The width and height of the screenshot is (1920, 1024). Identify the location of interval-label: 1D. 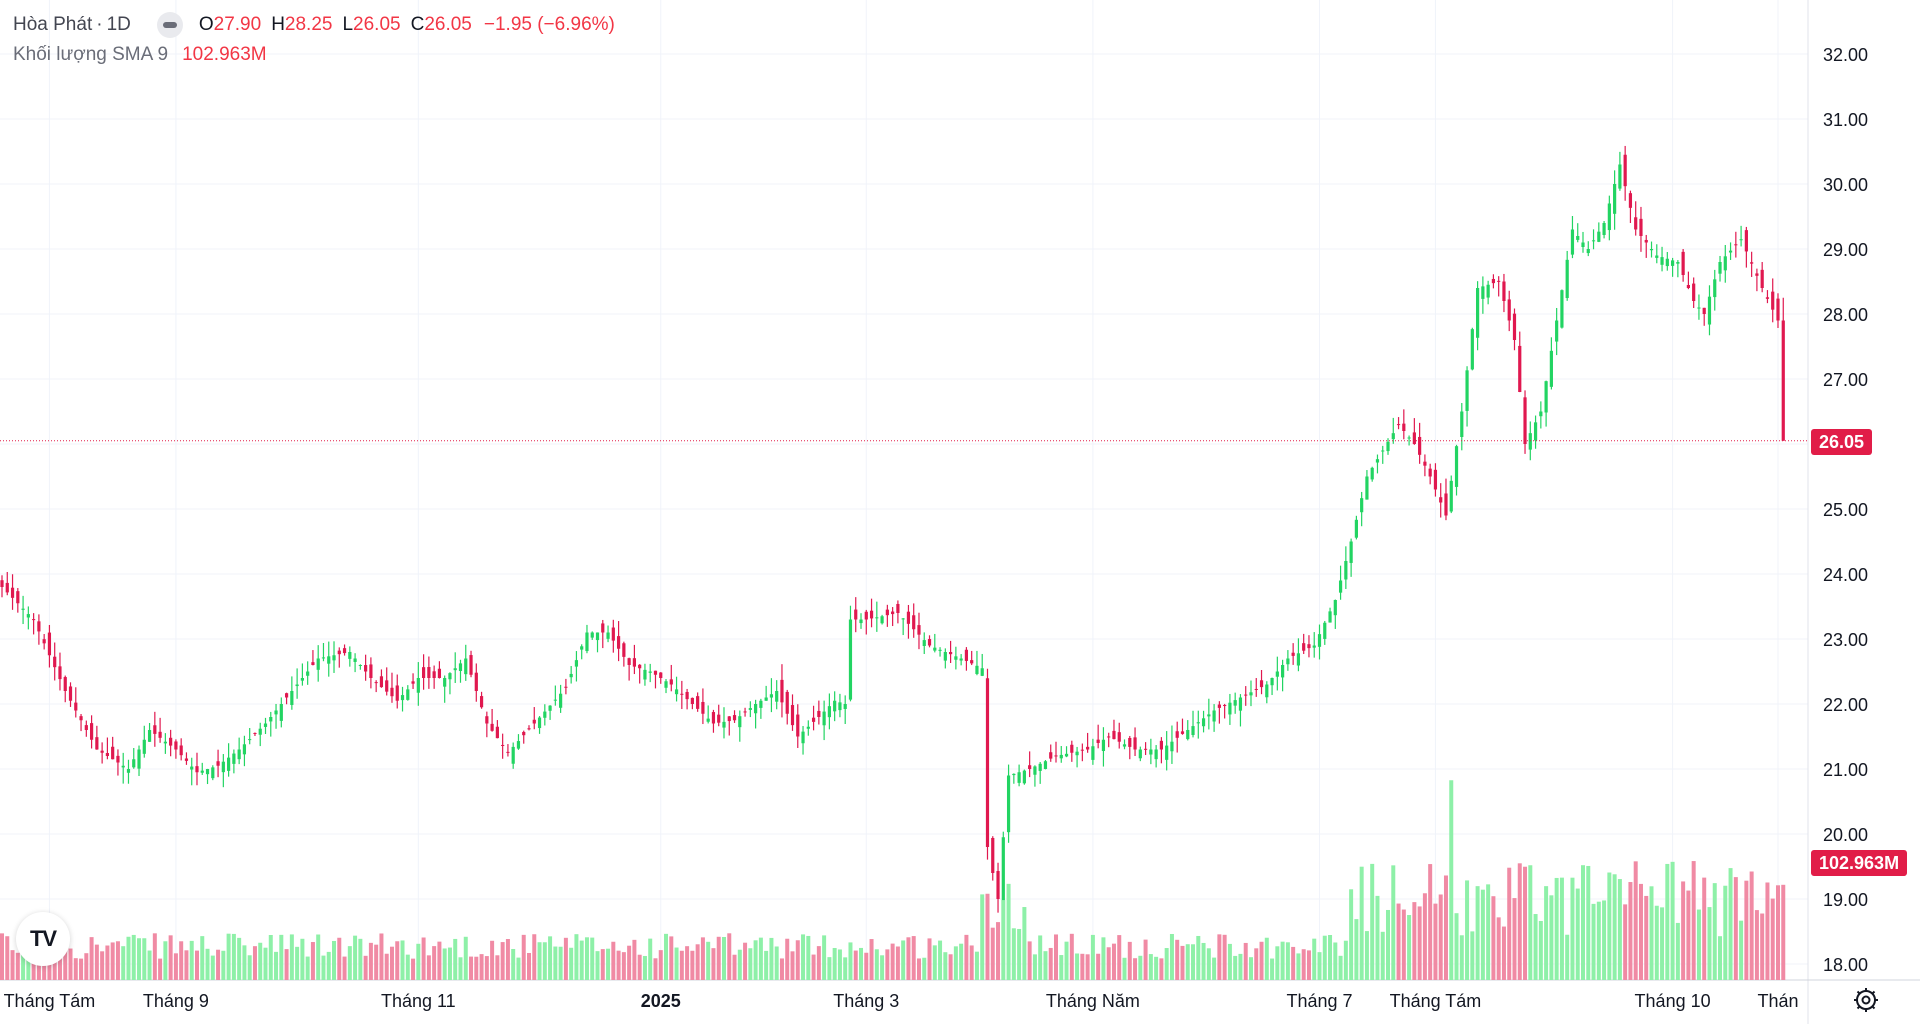
(118, 24).